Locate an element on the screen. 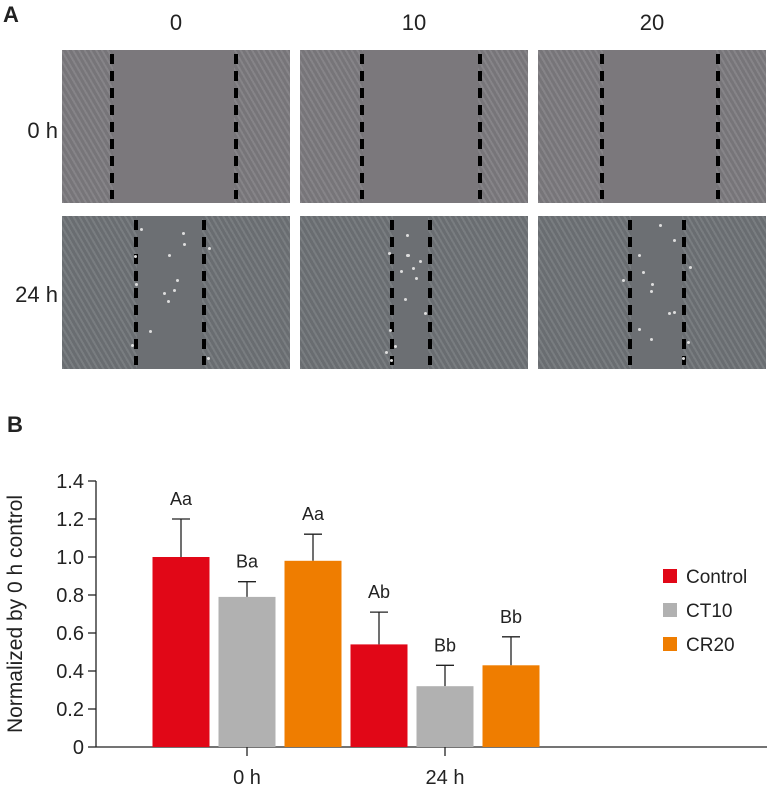 The width and height of the screenshot is (767, 793). row-label-24h: 24 h is located at coordinates (36, 294).